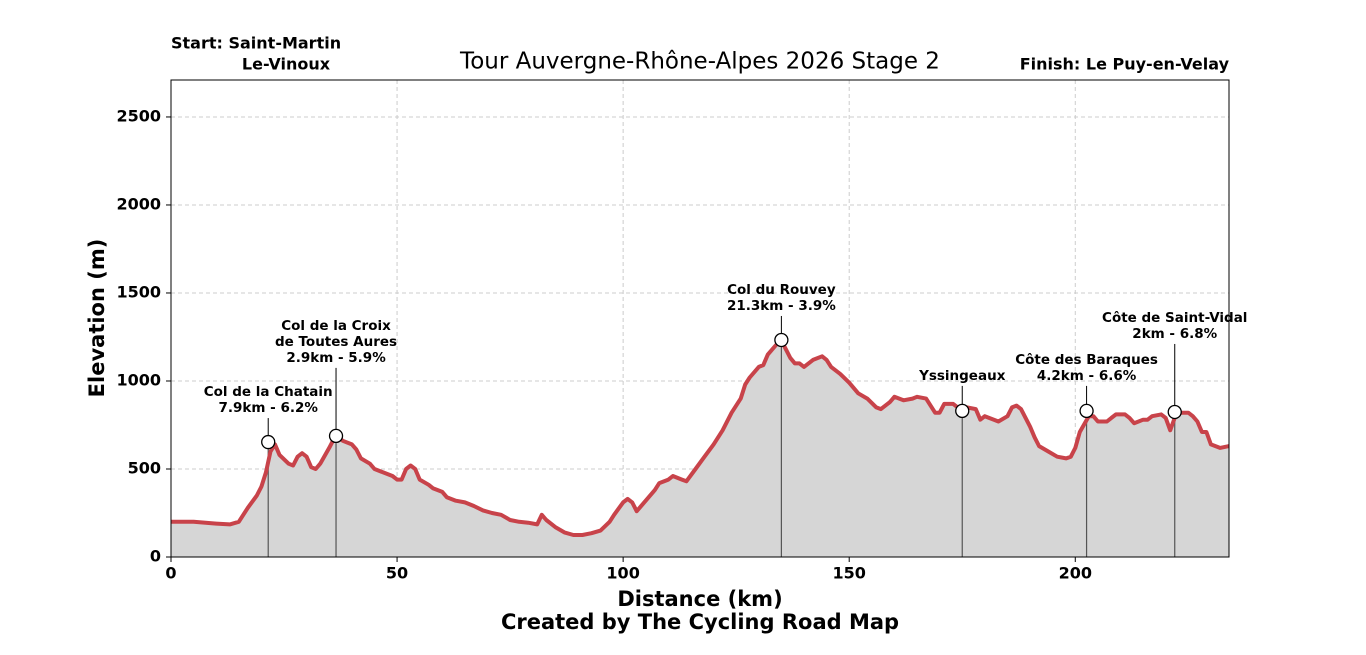 This screenshot has height=655, width=1366. What do you see at coordinates (155, 556) in the screenshot?
I see `y-tick-label: 0` at bounding box center [155, 556].